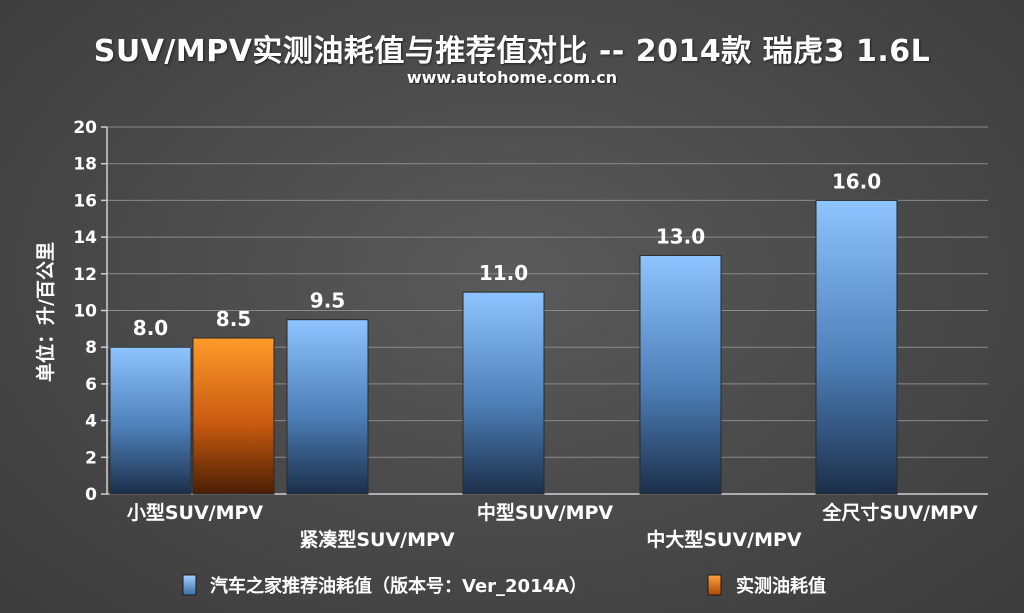 The height and width of the screenshot is (613, 1024). I want to click on x-category-label: 全尺寸SUV/MPV, so click(899, 512).